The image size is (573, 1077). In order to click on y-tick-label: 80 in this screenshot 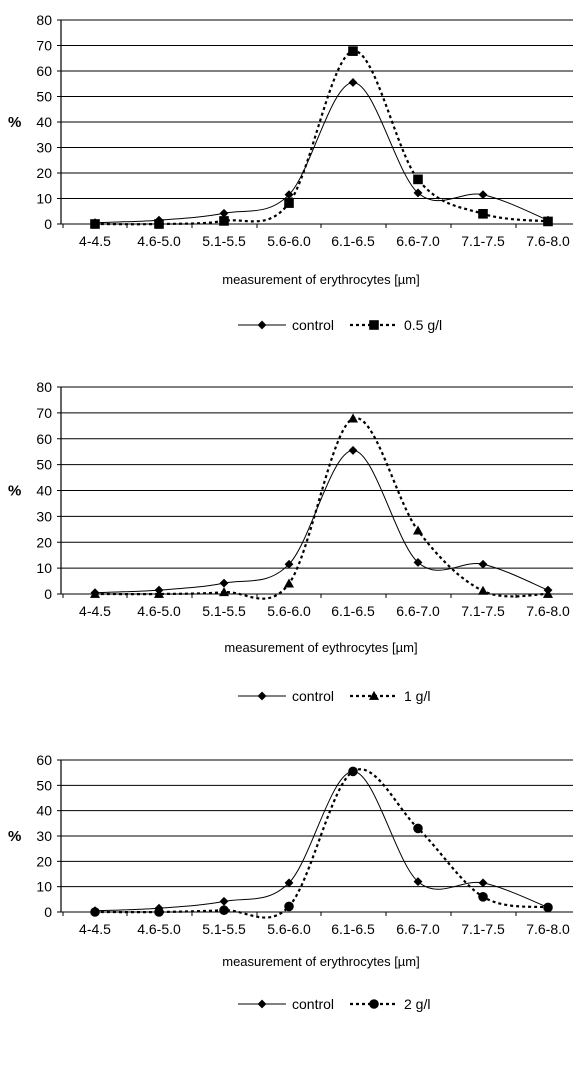, I will do `click(44, 20)`.